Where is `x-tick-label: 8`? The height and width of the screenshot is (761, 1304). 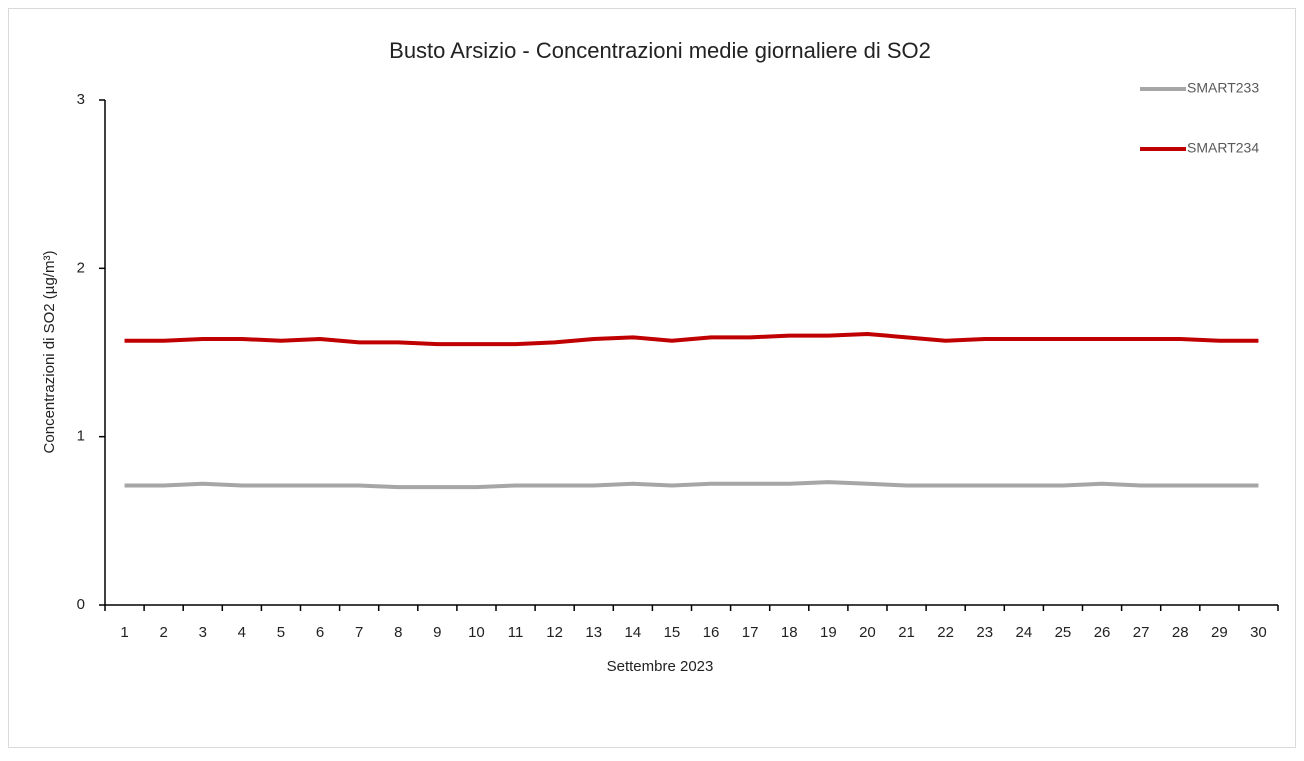 x-tick-label: 8 is located at coordinates (398, 632).